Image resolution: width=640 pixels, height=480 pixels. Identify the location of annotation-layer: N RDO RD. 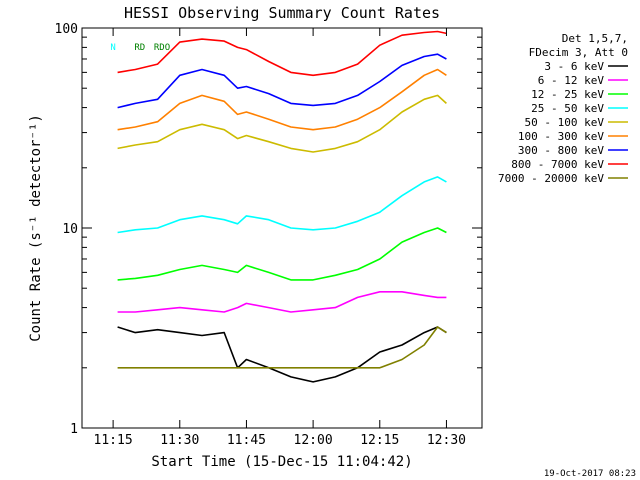
(140, 48).